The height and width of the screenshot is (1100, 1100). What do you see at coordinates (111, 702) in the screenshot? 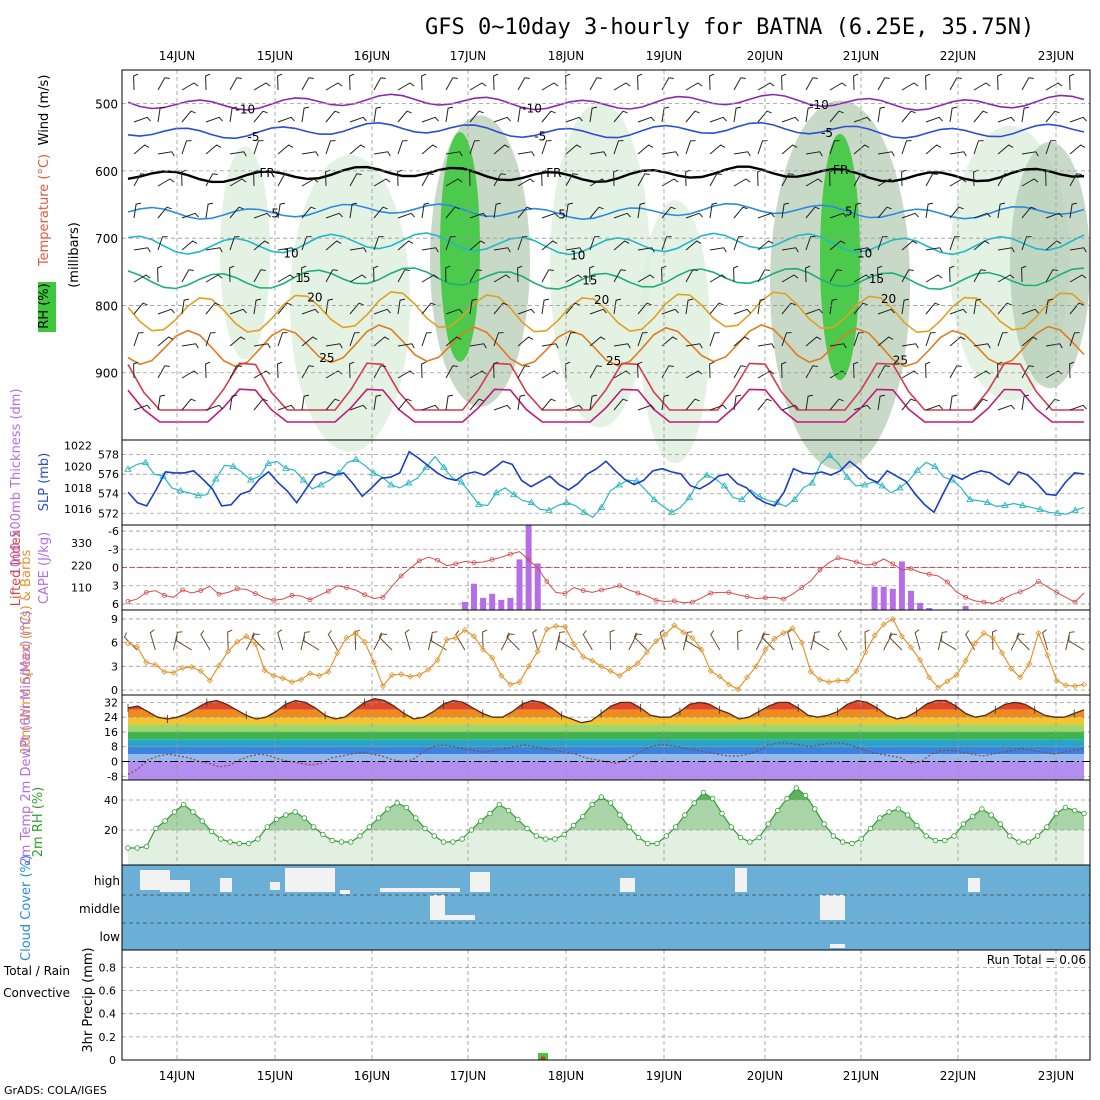
I see `temp-ytick-5: 32` at bounding box center [111, 702].